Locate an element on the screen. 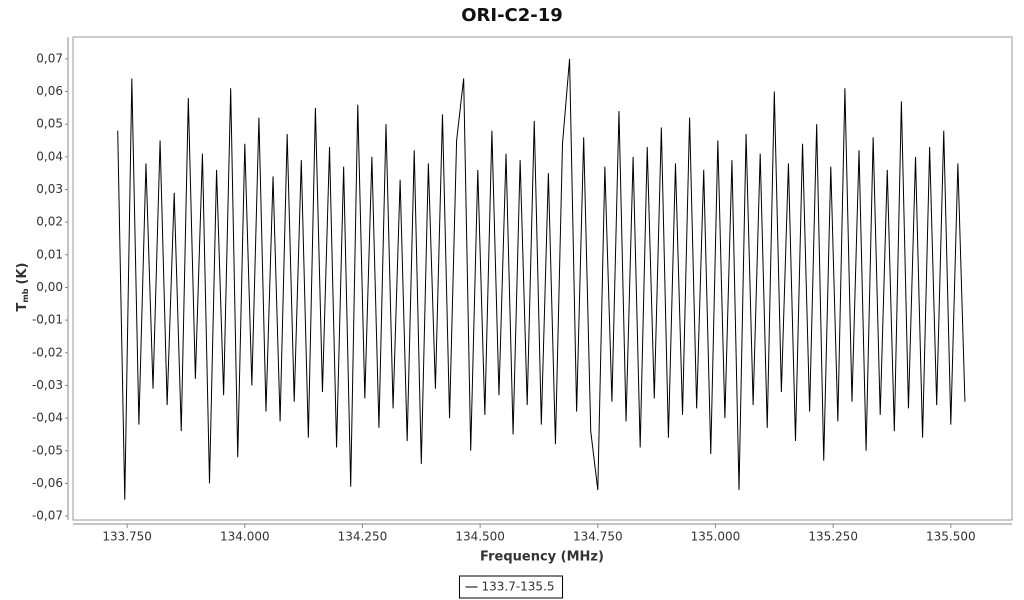  x-tick-label: 134.000 is located at coordinates (245, 537).